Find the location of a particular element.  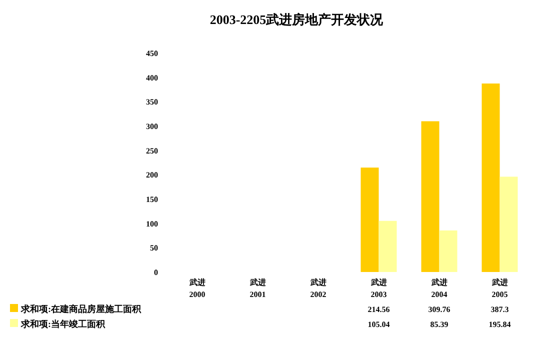

y-tick-label: 400 is located at coordinates (152, 77).